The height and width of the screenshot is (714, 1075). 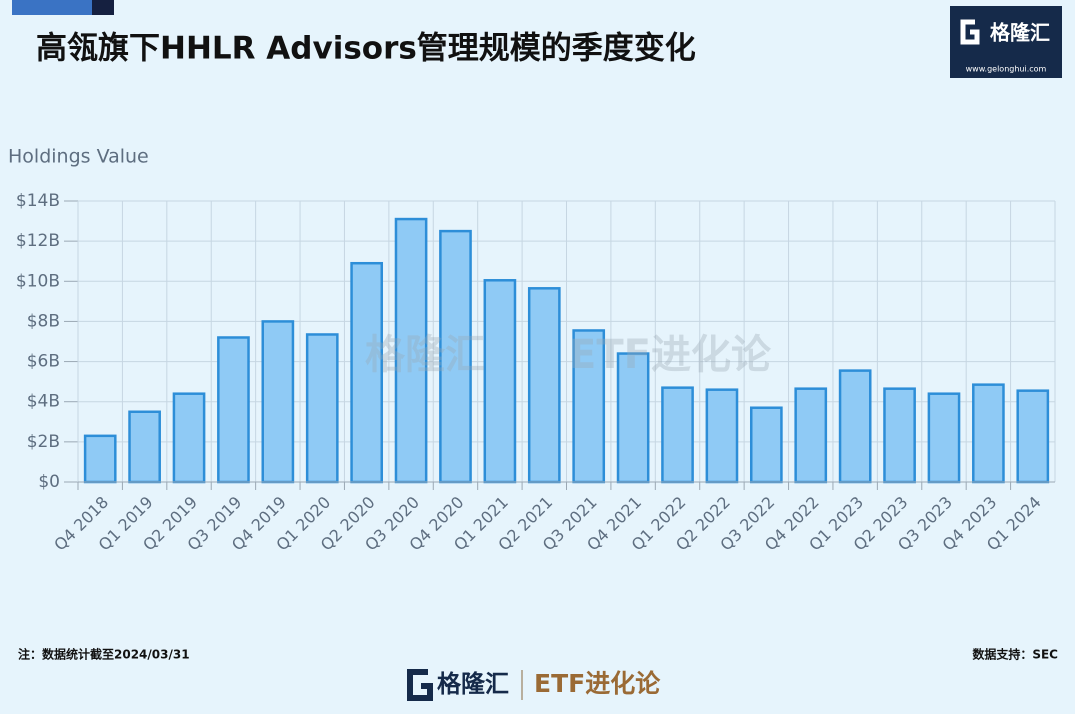 I want to click on y-tick-label: $4B, so click(x=43, y=402).